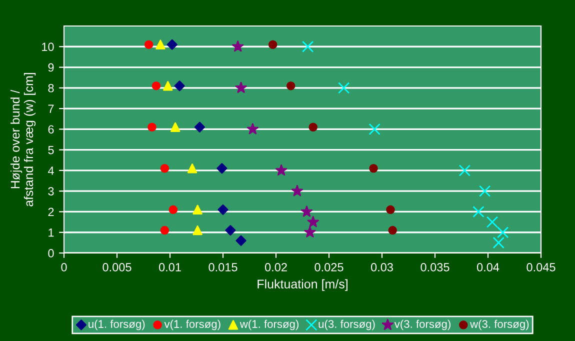 The image size is (575, 341). I want to click on legend-label: u(1. forsøg), so click(116, 325).